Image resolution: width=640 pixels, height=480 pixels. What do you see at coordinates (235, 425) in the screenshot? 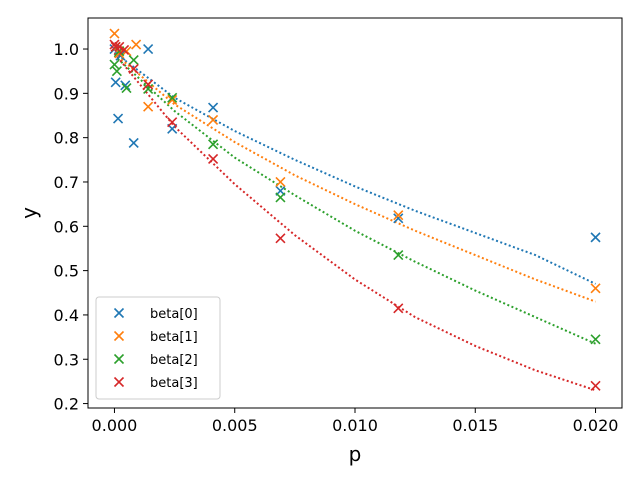
I see `x-tick-label: 0.005` at bounding box center [235, 425].